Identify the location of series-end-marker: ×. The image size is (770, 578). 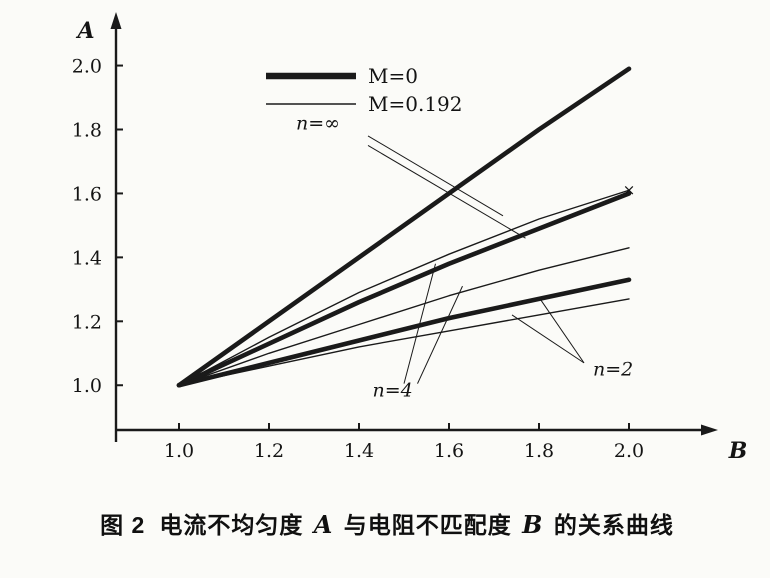
(629, 190).